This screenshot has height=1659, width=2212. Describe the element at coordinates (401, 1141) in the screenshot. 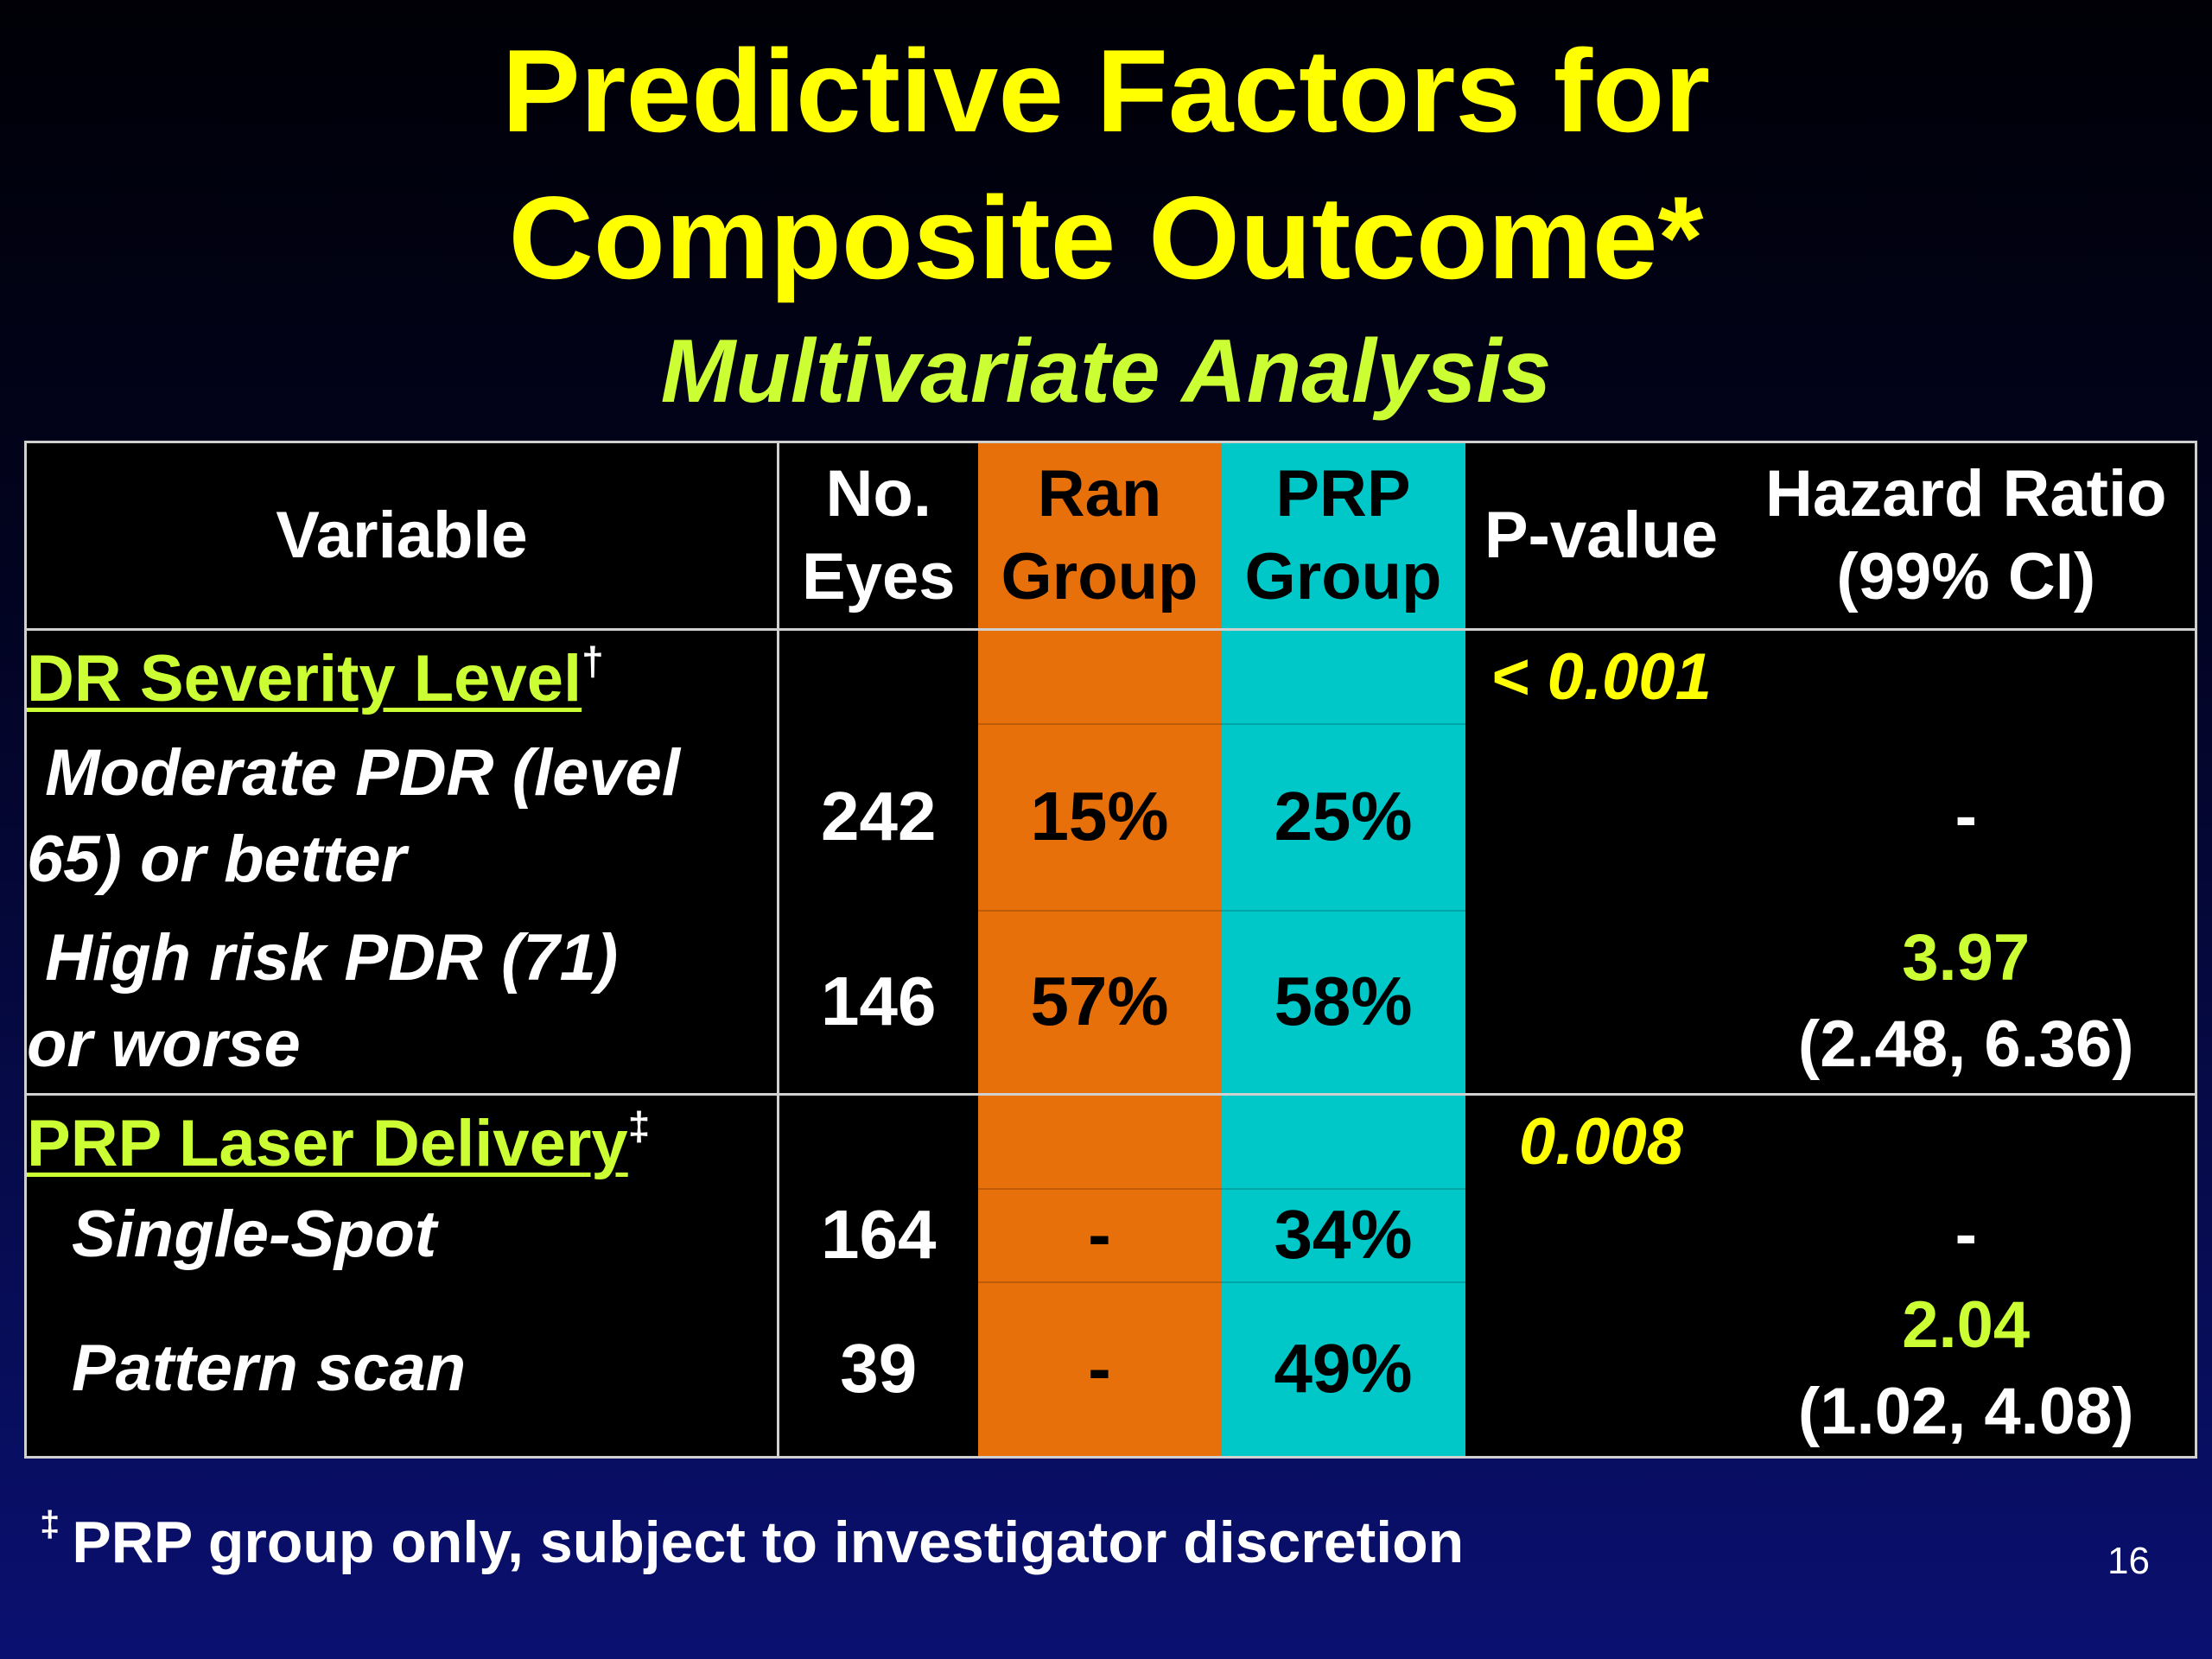

I see `group-label: PRP Laser Delivery‡` at that location.